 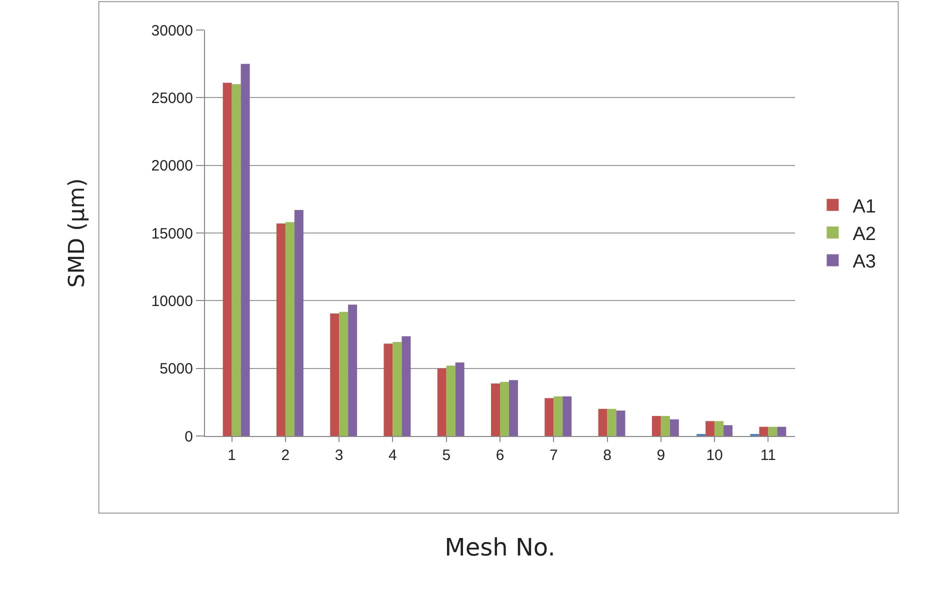 I want to click on x-tick-label: 4, so click(x=392, y=455).